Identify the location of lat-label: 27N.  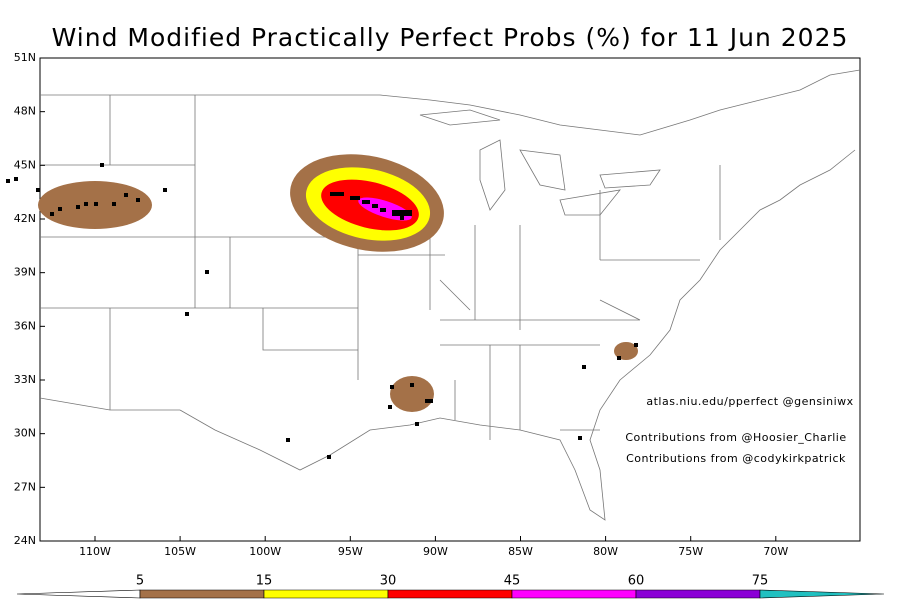
(25, 486).